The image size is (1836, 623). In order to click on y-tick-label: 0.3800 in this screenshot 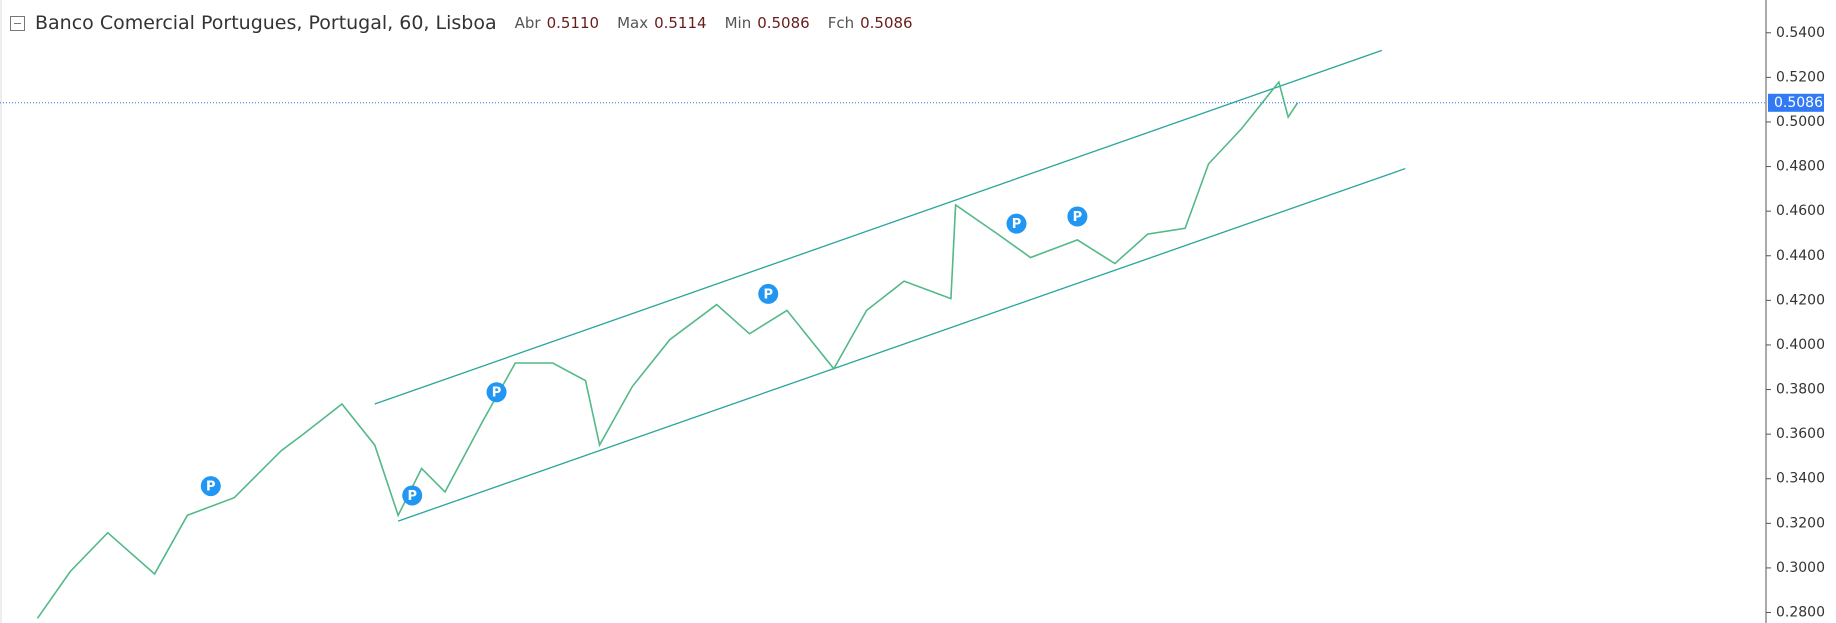, I will do `click(1800, 390)`.